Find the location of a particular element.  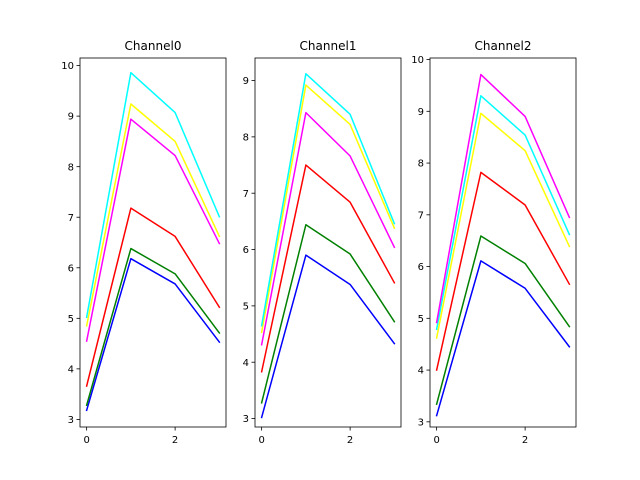

chart-title: Channel1 is located at coordinates (328, 46).